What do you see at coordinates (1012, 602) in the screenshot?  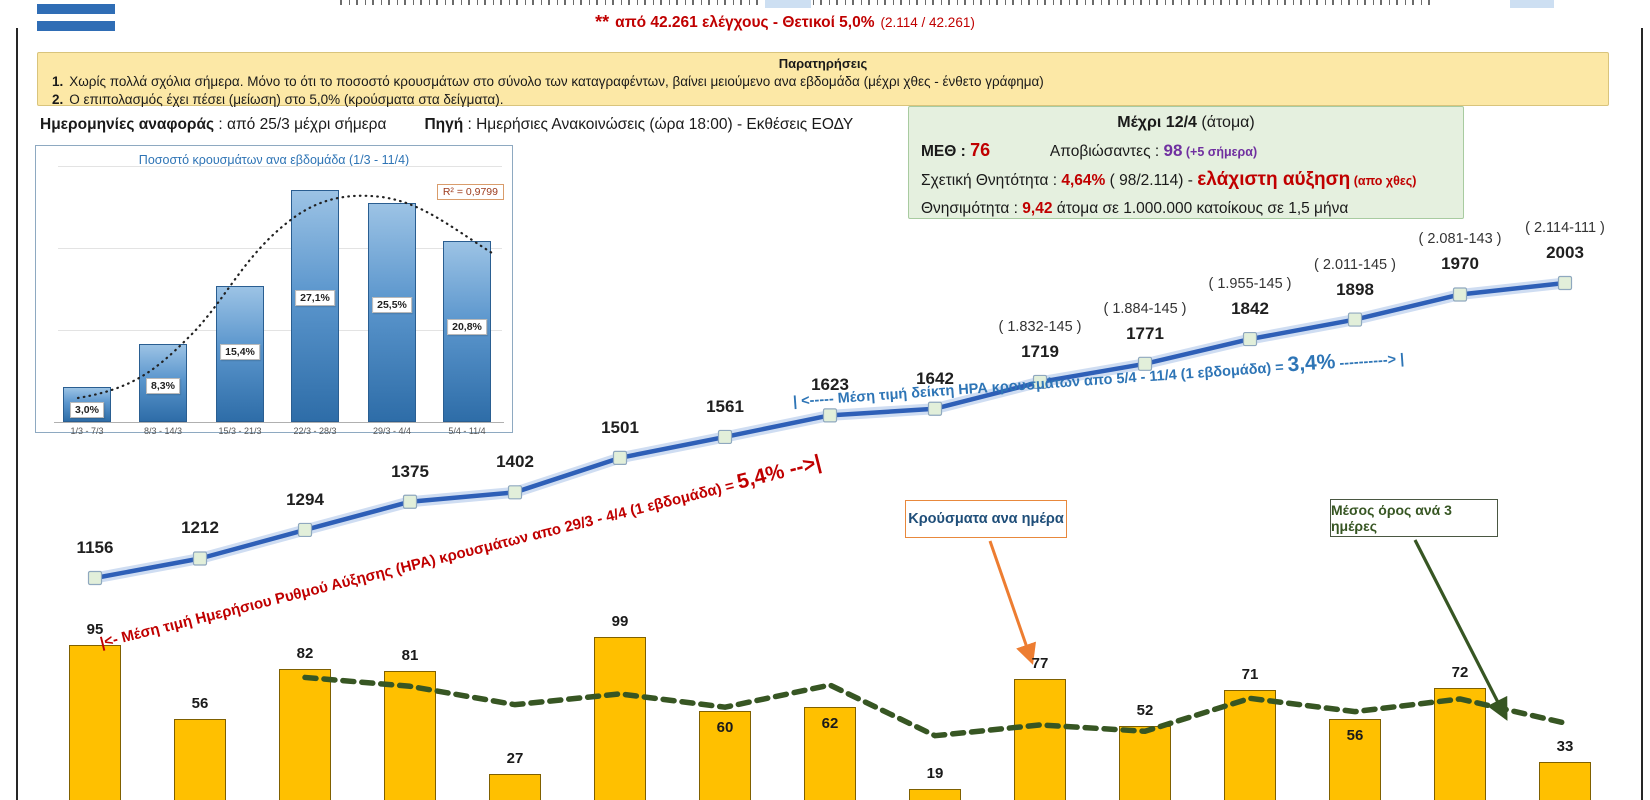 I see `daily-callout-arrow` at bounding box center [1012, 602].